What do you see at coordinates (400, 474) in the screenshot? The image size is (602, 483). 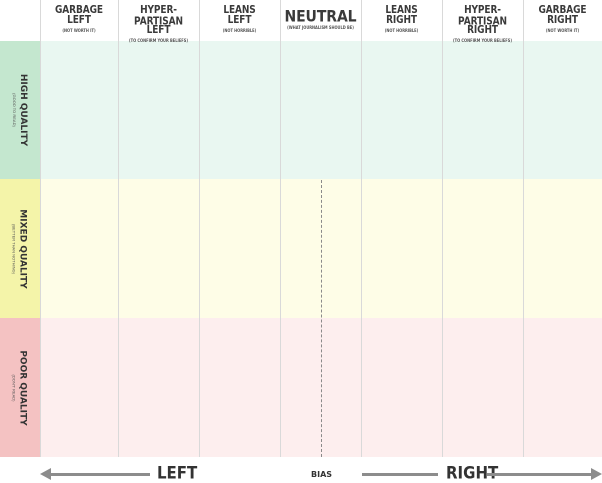 I see `axis-line-right-inner` at bounding box center [400, 474].